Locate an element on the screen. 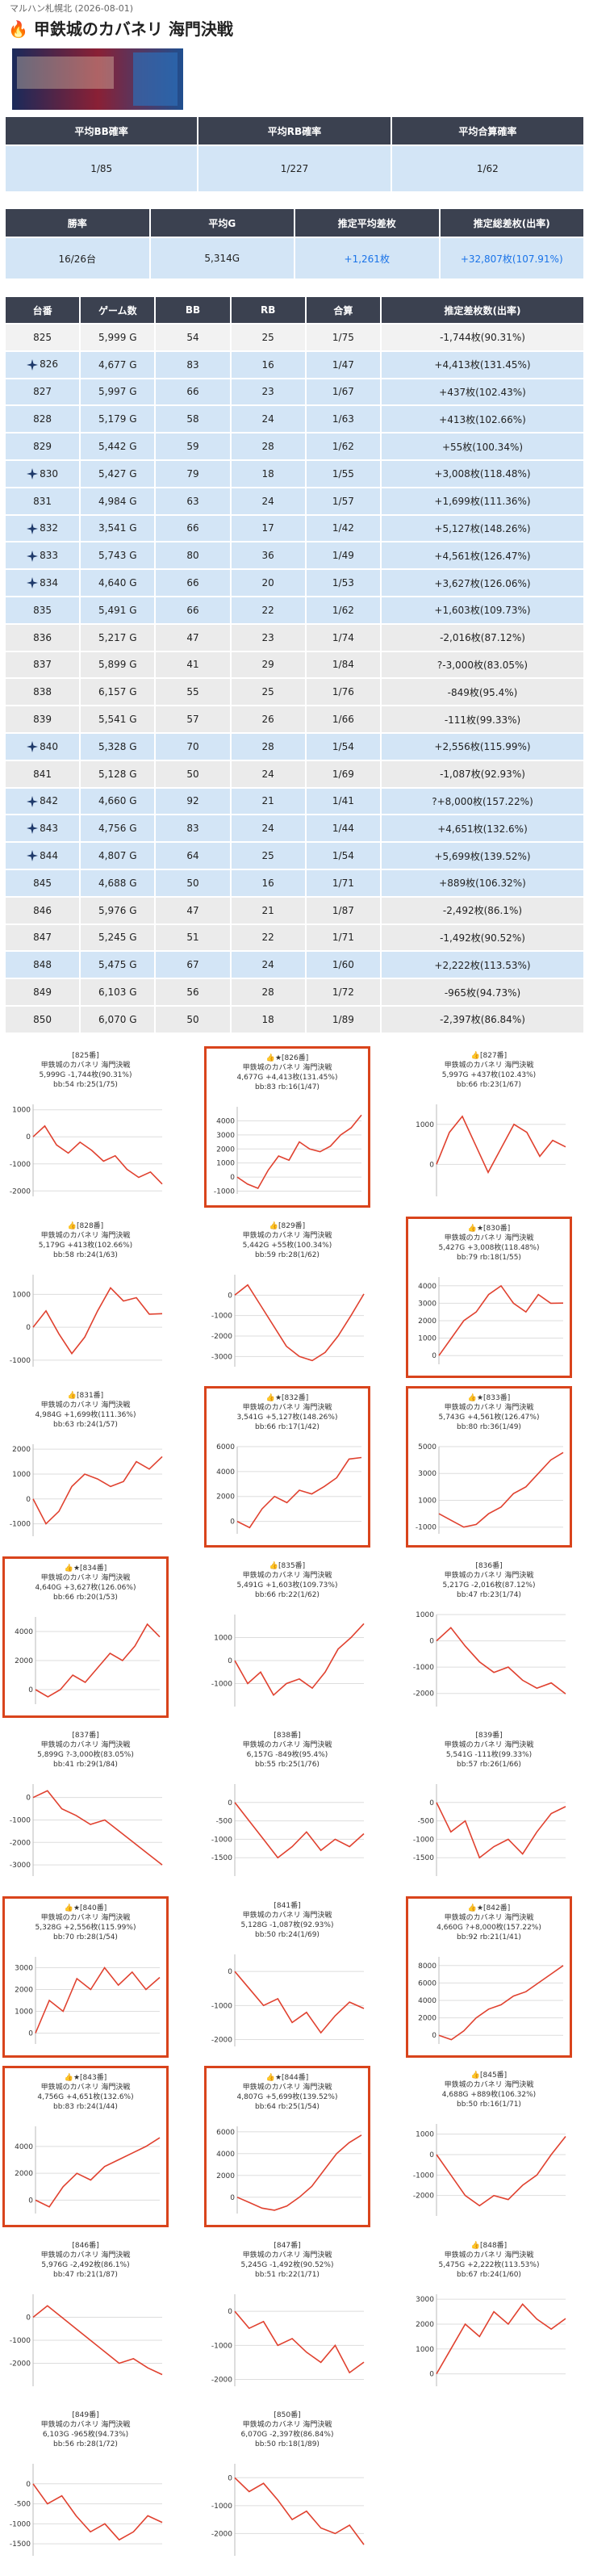 The image size is (589, 2576). cell: +437枚(102.43%) is located at coordinates (482, 392).